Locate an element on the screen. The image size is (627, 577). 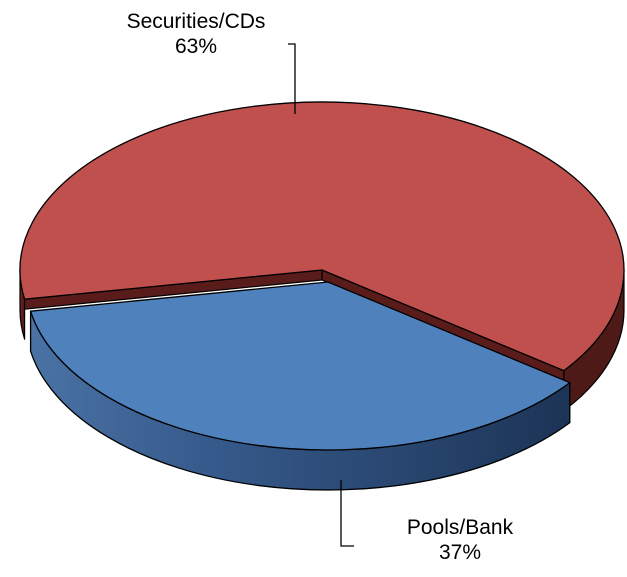
leader-line-pools-bank is located at coordinates (347, 513).